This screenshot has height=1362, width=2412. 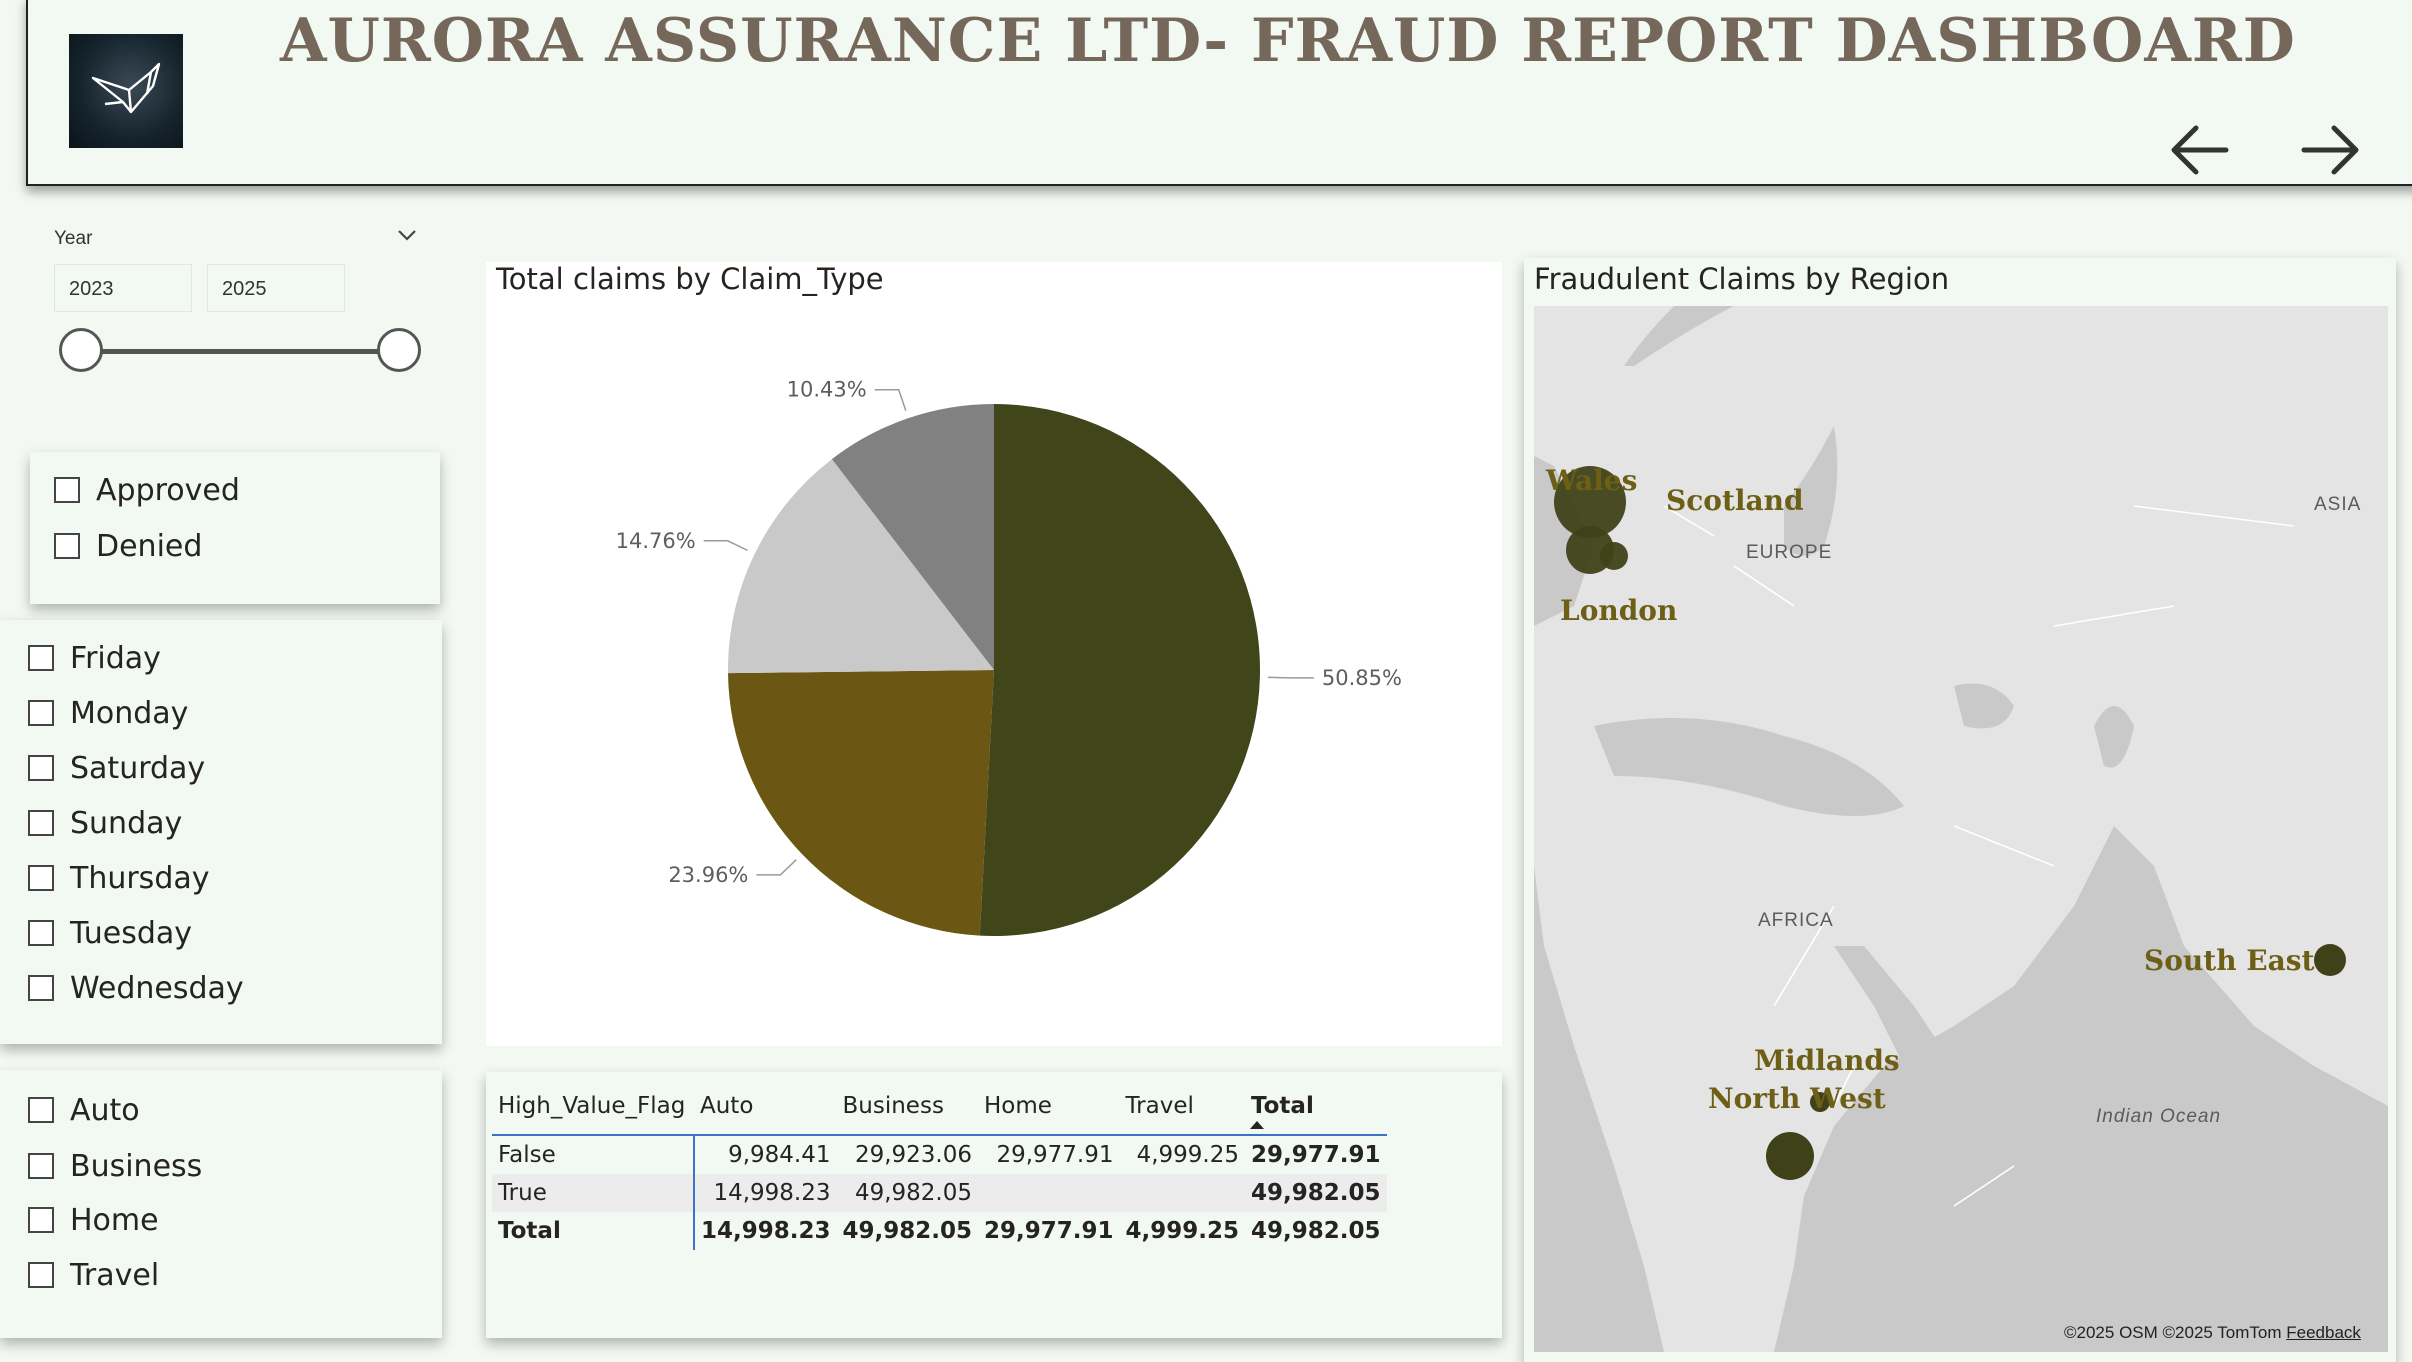 I want to click on claim-type-option: Home, so click(x=93, y=1220).